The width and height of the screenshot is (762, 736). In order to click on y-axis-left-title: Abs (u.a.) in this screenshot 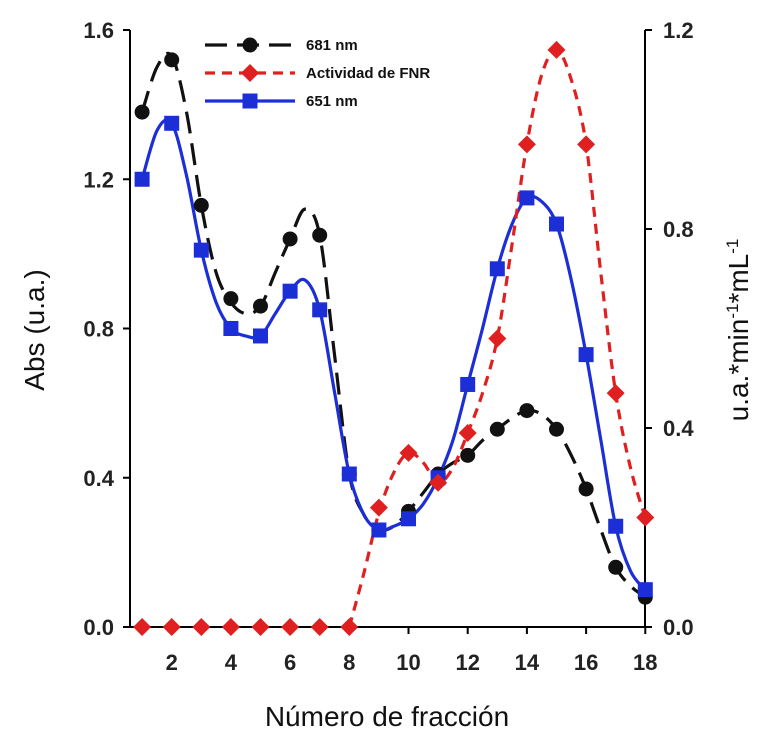, I will do `click(34, 329)`.